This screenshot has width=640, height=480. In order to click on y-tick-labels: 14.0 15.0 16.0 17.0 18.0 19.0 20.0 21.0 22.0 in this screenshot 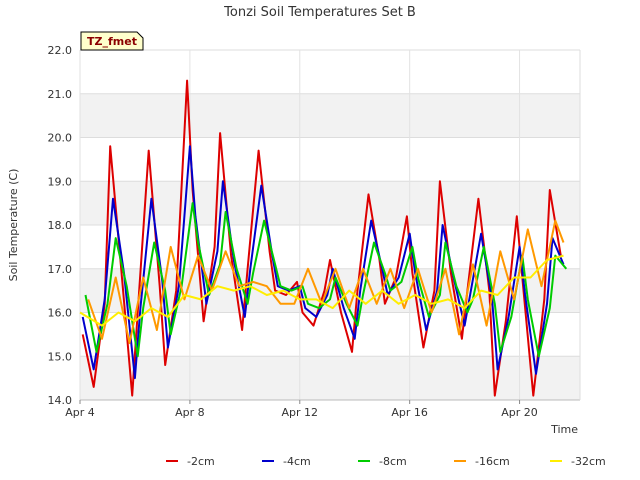, I will do `click(60, 225)`.